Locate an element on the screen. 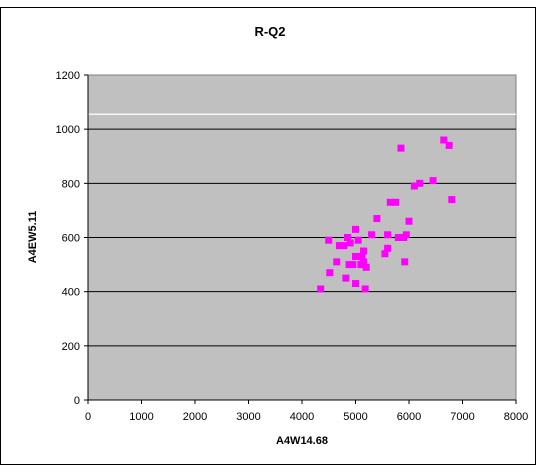  x-tick-label: 5000 is located at coordinates (355, 417).